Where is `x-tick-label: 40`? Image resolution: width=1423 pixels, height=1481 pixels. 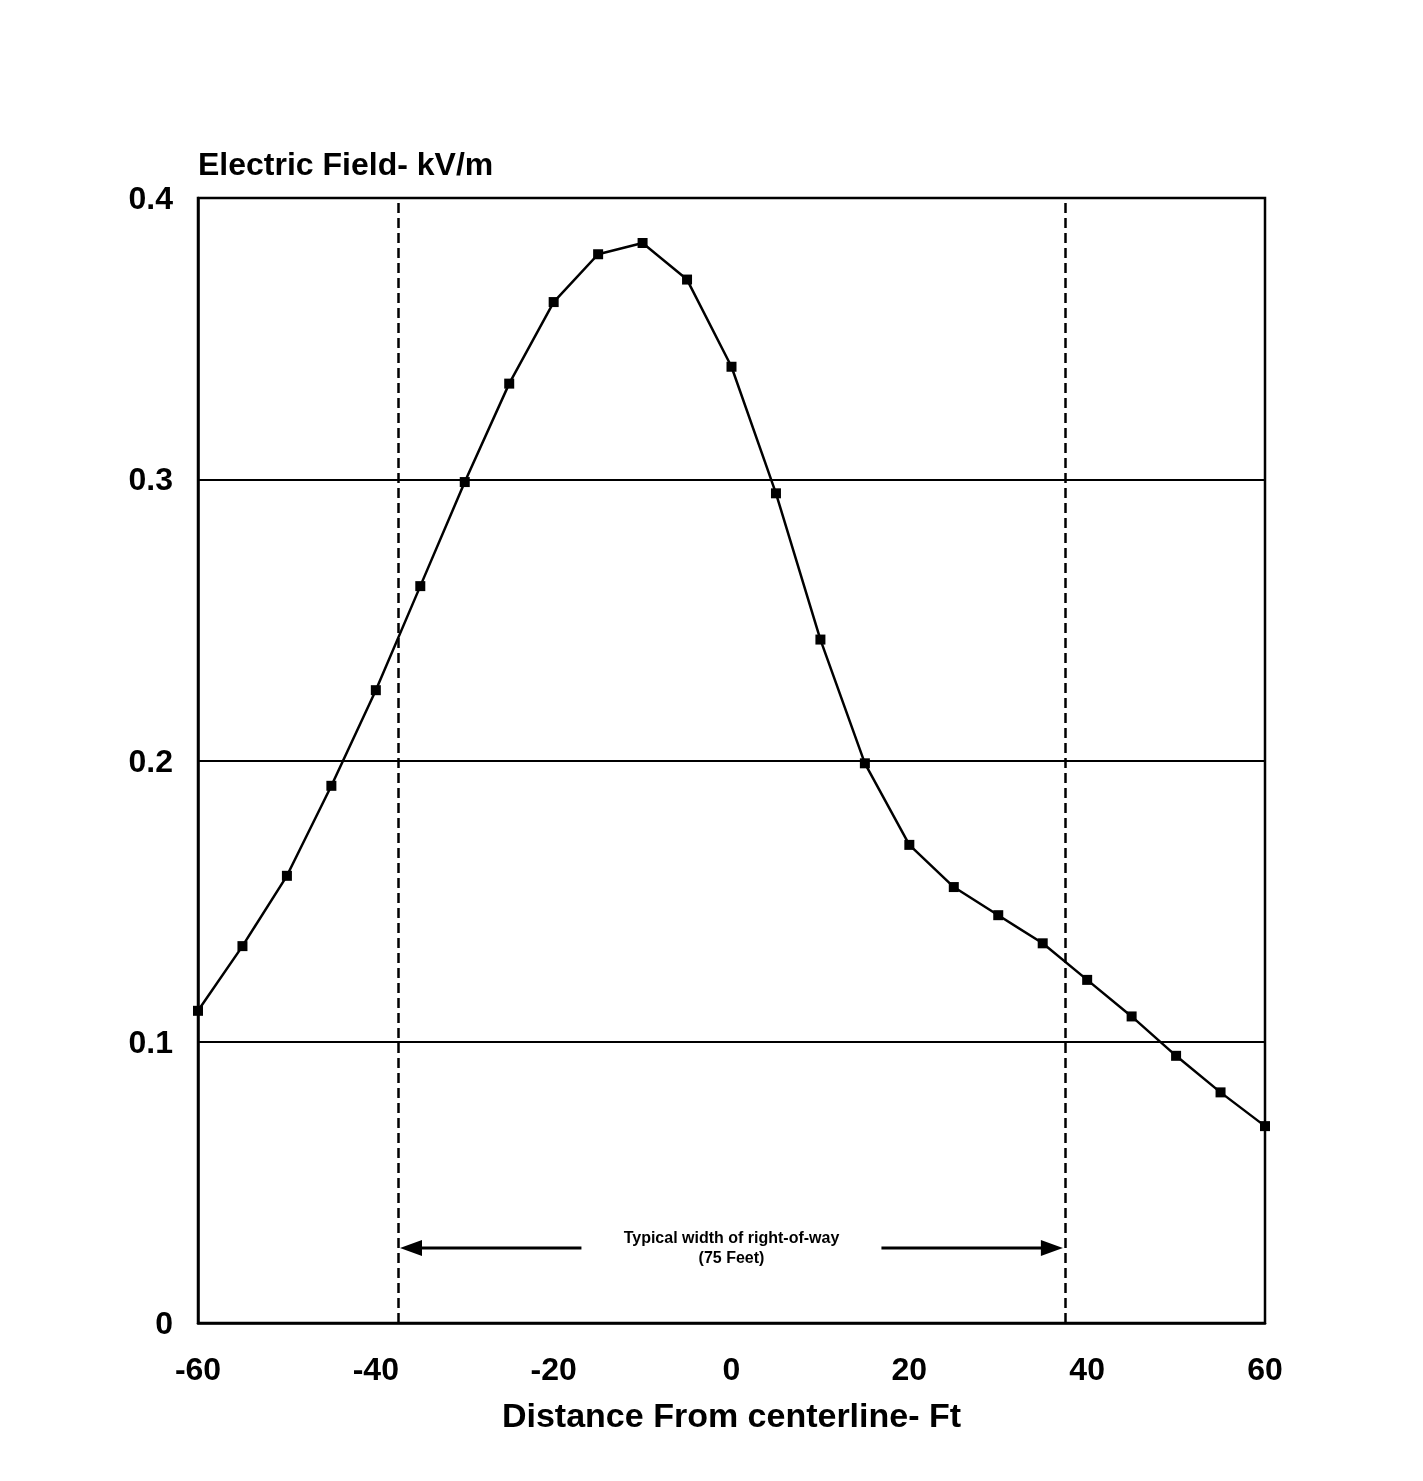
x-tick-label: 40 is located at coordinates (1087, 1369).